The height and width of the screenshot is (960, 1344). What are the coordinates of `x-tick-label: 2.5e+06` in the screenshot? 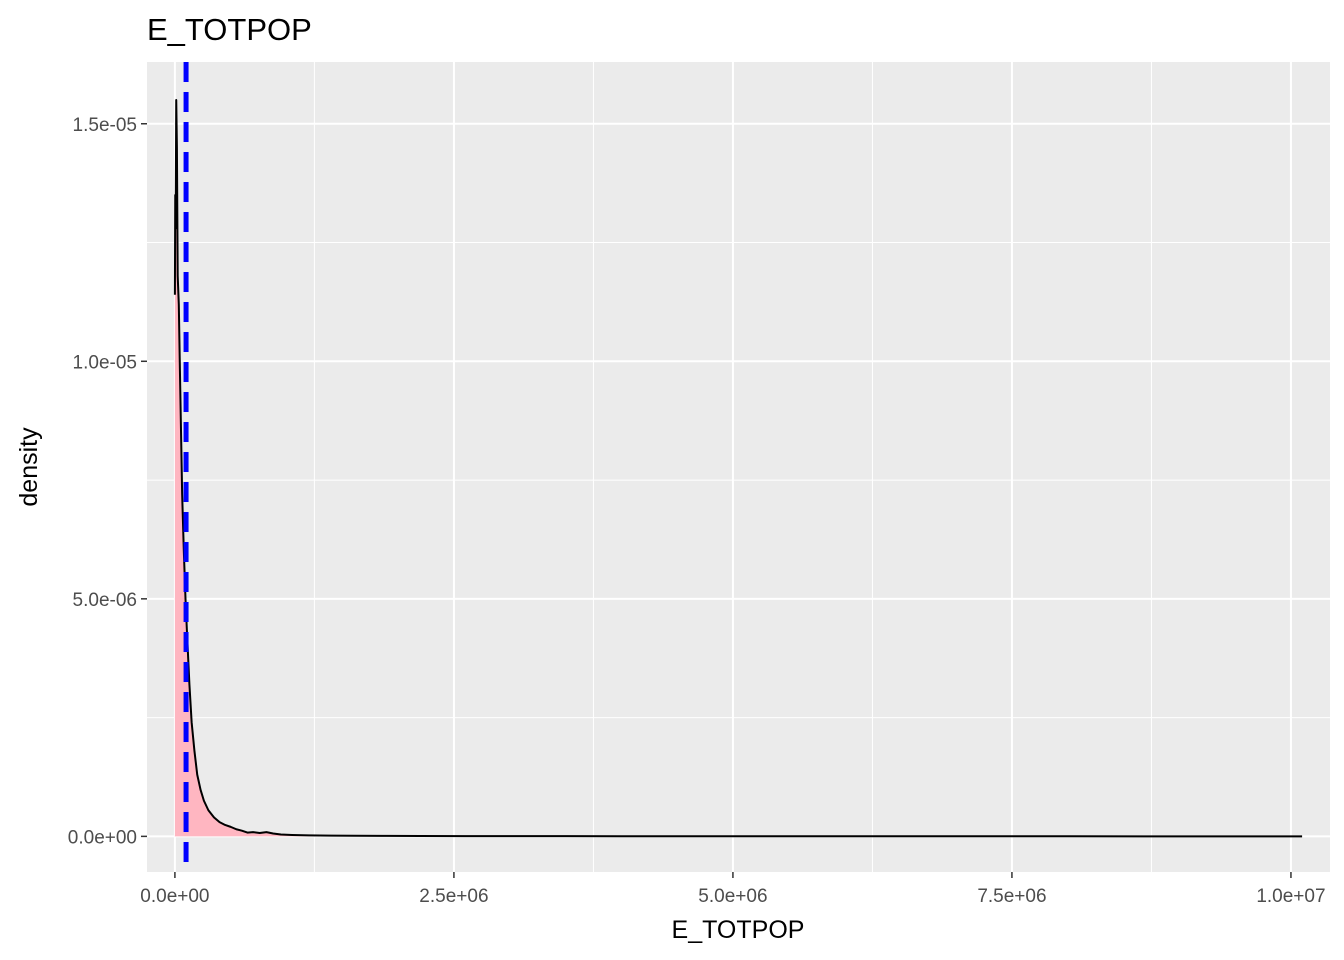 It's located at (453, 896).